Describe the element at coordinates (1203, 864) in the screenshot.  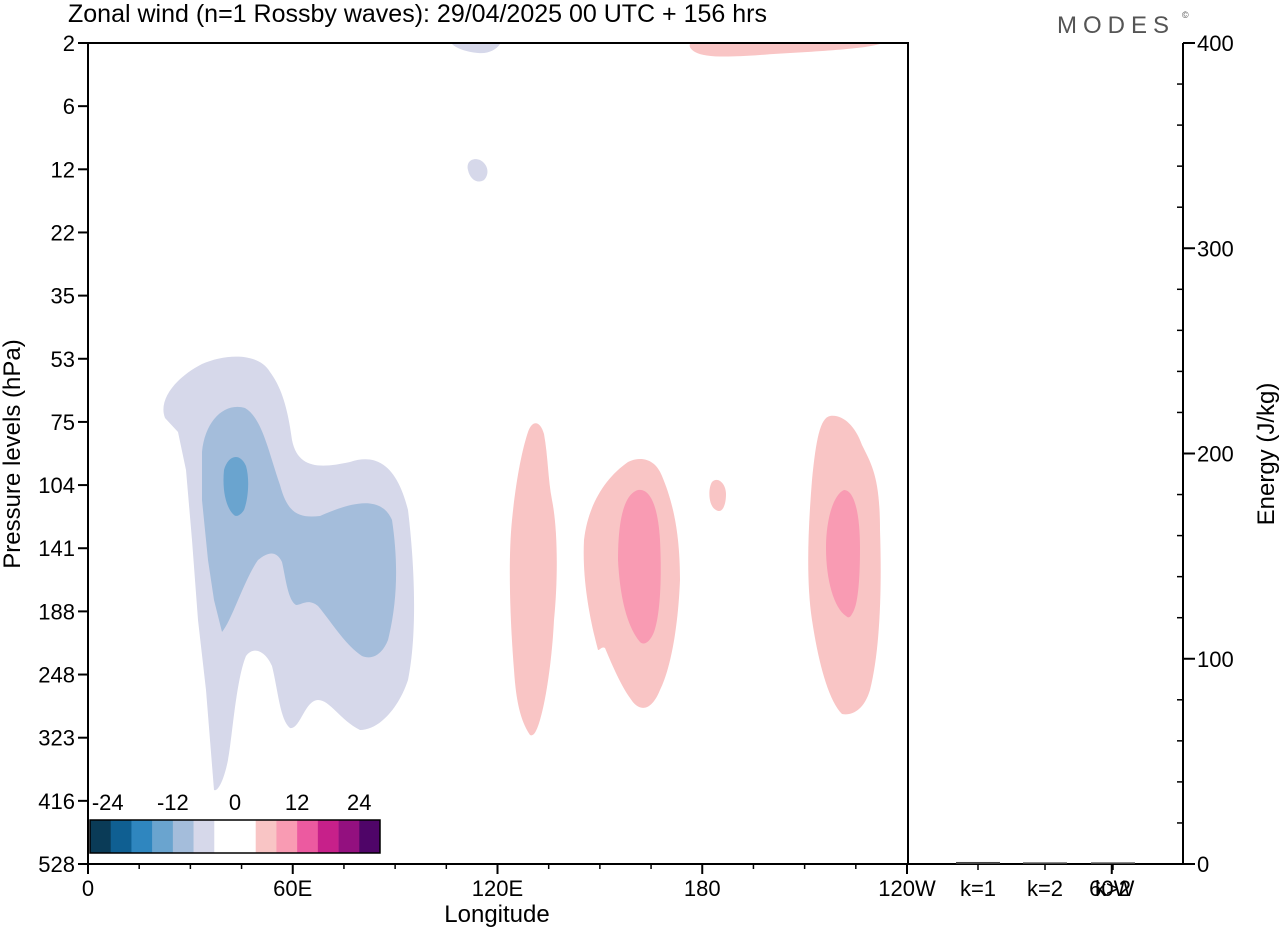
I see `energy-tick-label: 0` at that location.